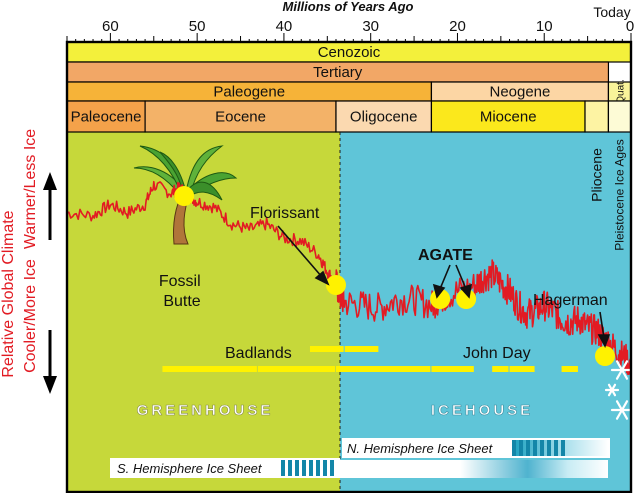  Describe the element at coordinates (620, 194) in the screenshot. I see `pleistocene-label: Pleistocene Ice Ages` at that location.